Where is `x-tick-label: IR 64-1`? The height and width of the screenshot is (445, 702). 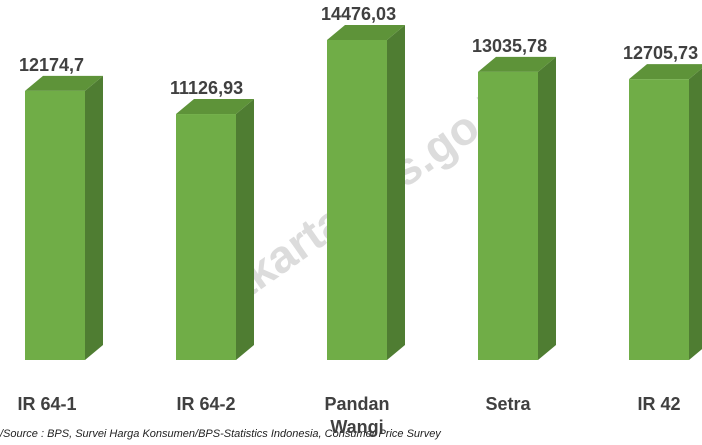 x-tick-label: IR 64-1 is located at coordinates (47, 404).